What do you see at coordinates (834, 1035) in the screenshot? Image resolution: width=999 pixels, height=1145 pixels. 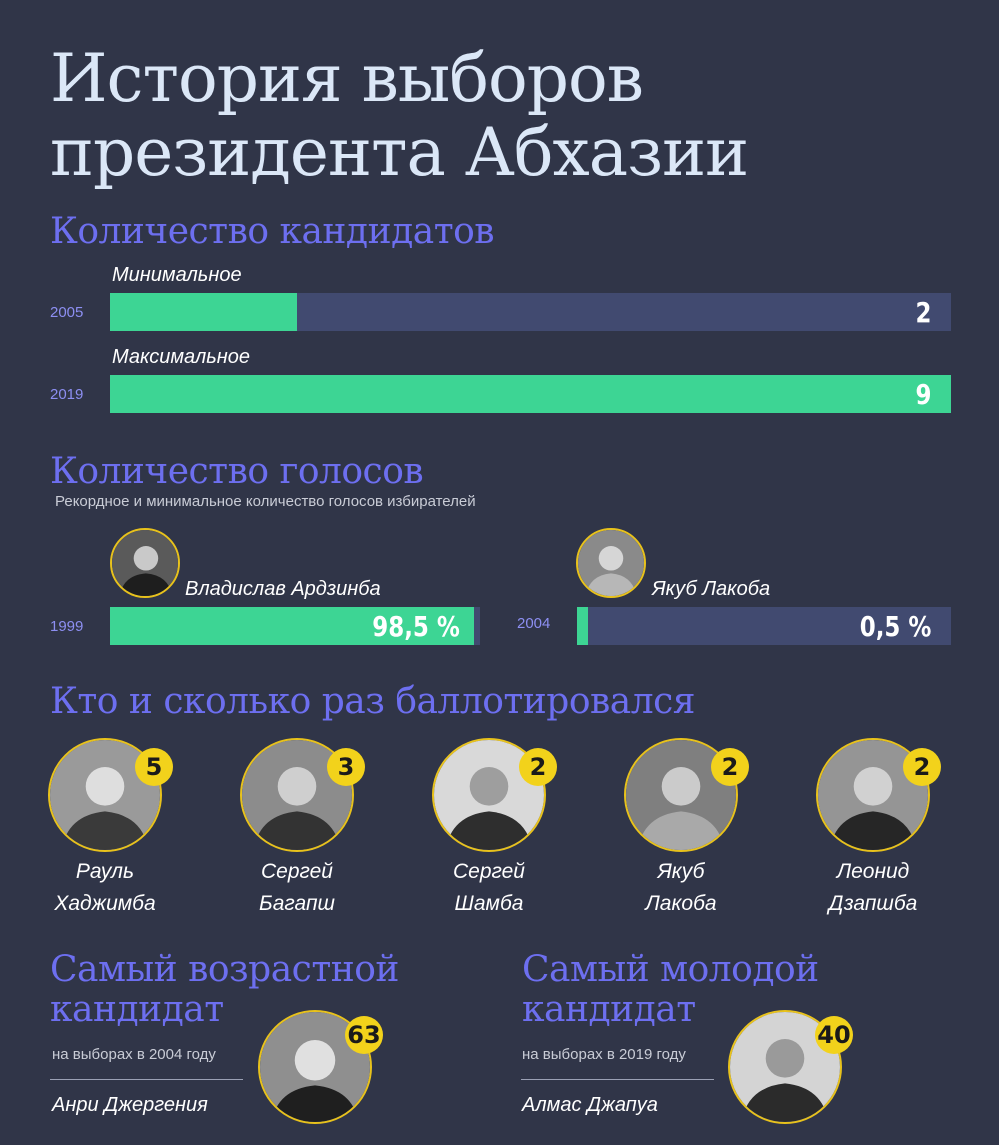 I see `youngest-age-badge: 40` at bounding box center [834, 1035].